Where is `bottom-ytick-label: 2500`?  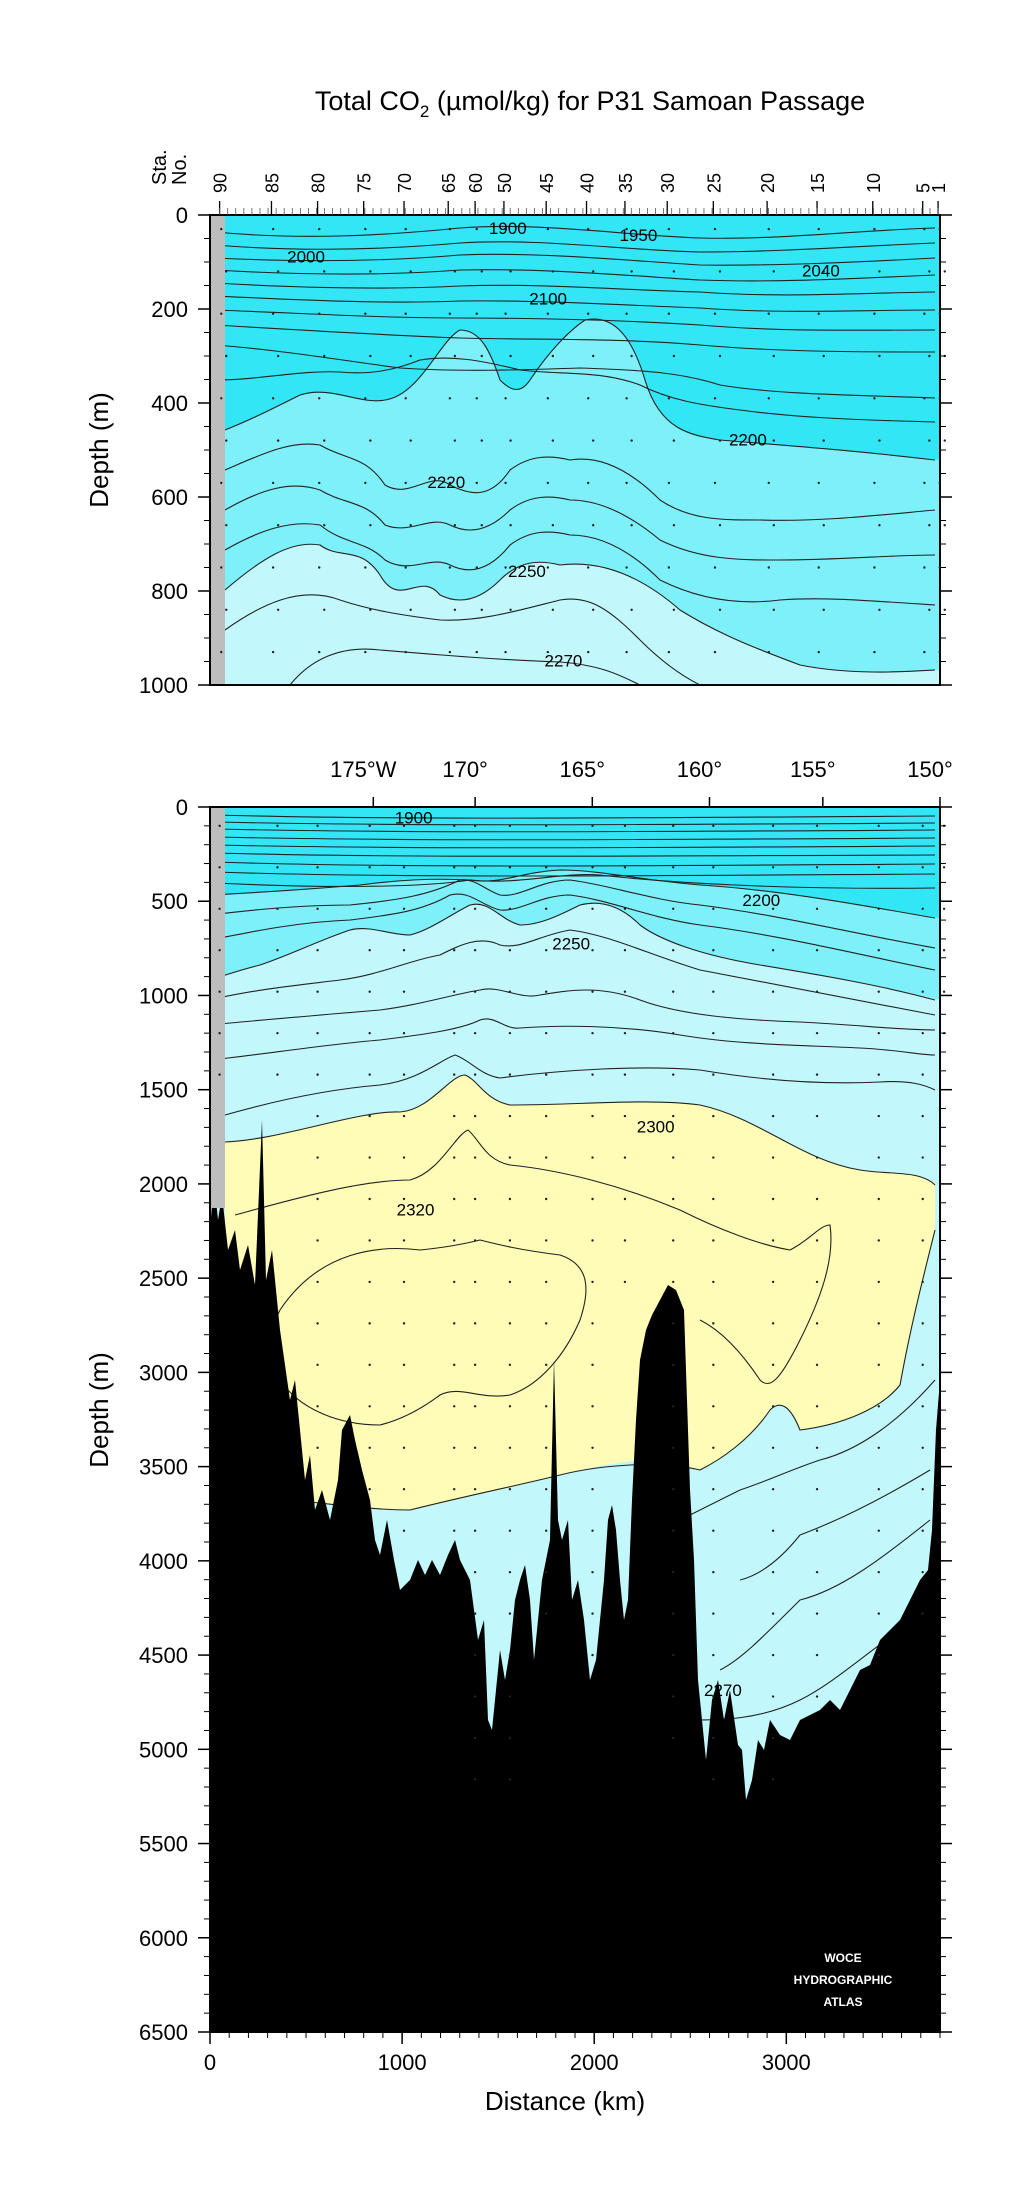
bottom-ytick-label: 2500 is located at coordinates (163, 1278).